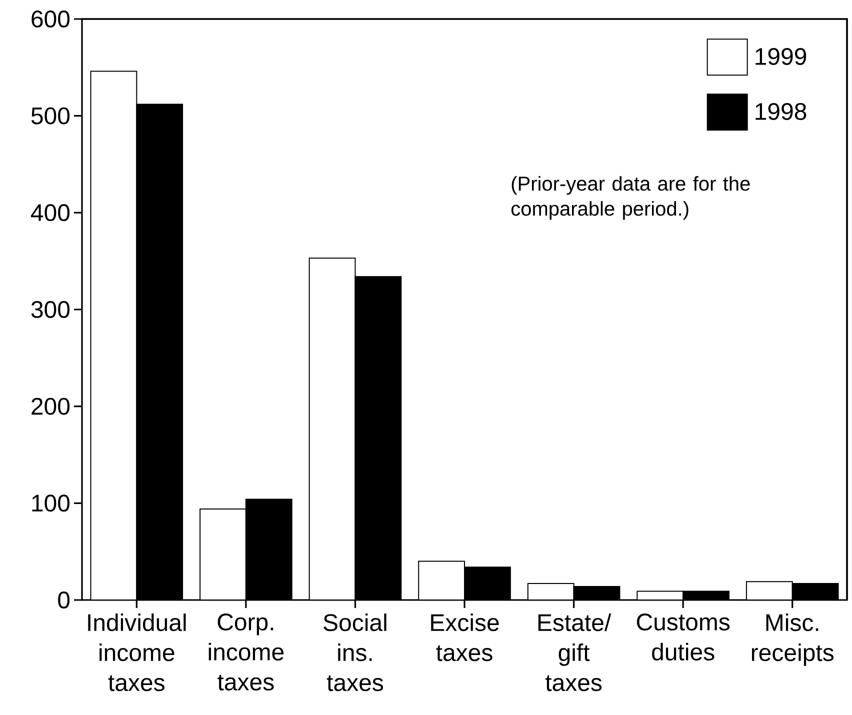  Describe the element at coordinates (355, 653) in the screenshot. I see `x-tick-label: Social ins. taxes` at that location.